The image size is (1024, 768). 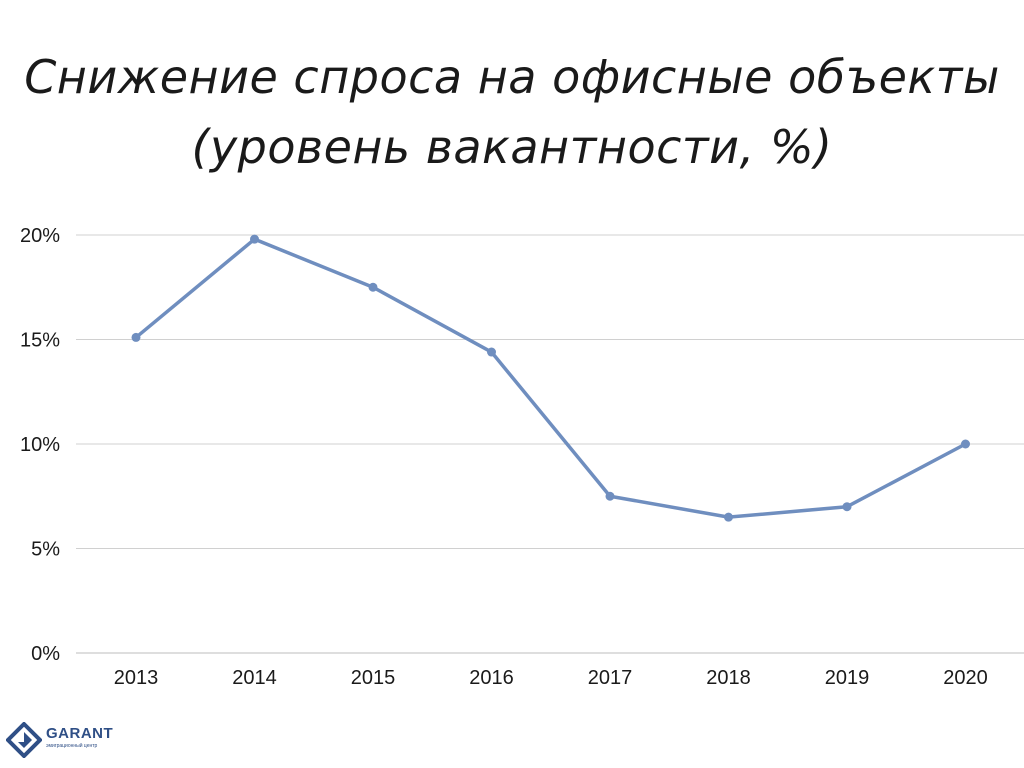 What do you see at coordinates (373, 678) in the screenshot?
I see `x-tick-label: 2015` at bounding box center [373, 678].